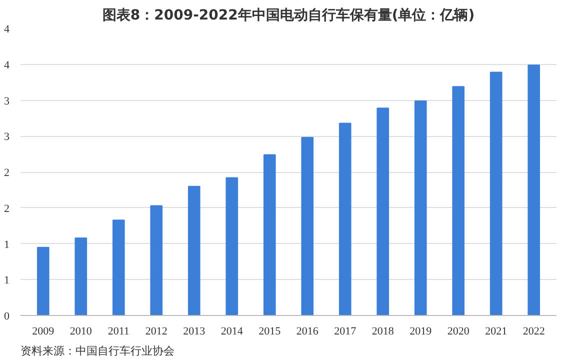 The image size is (561, 362). I want to click on x-tick-label: 2016, so click(307, 332).